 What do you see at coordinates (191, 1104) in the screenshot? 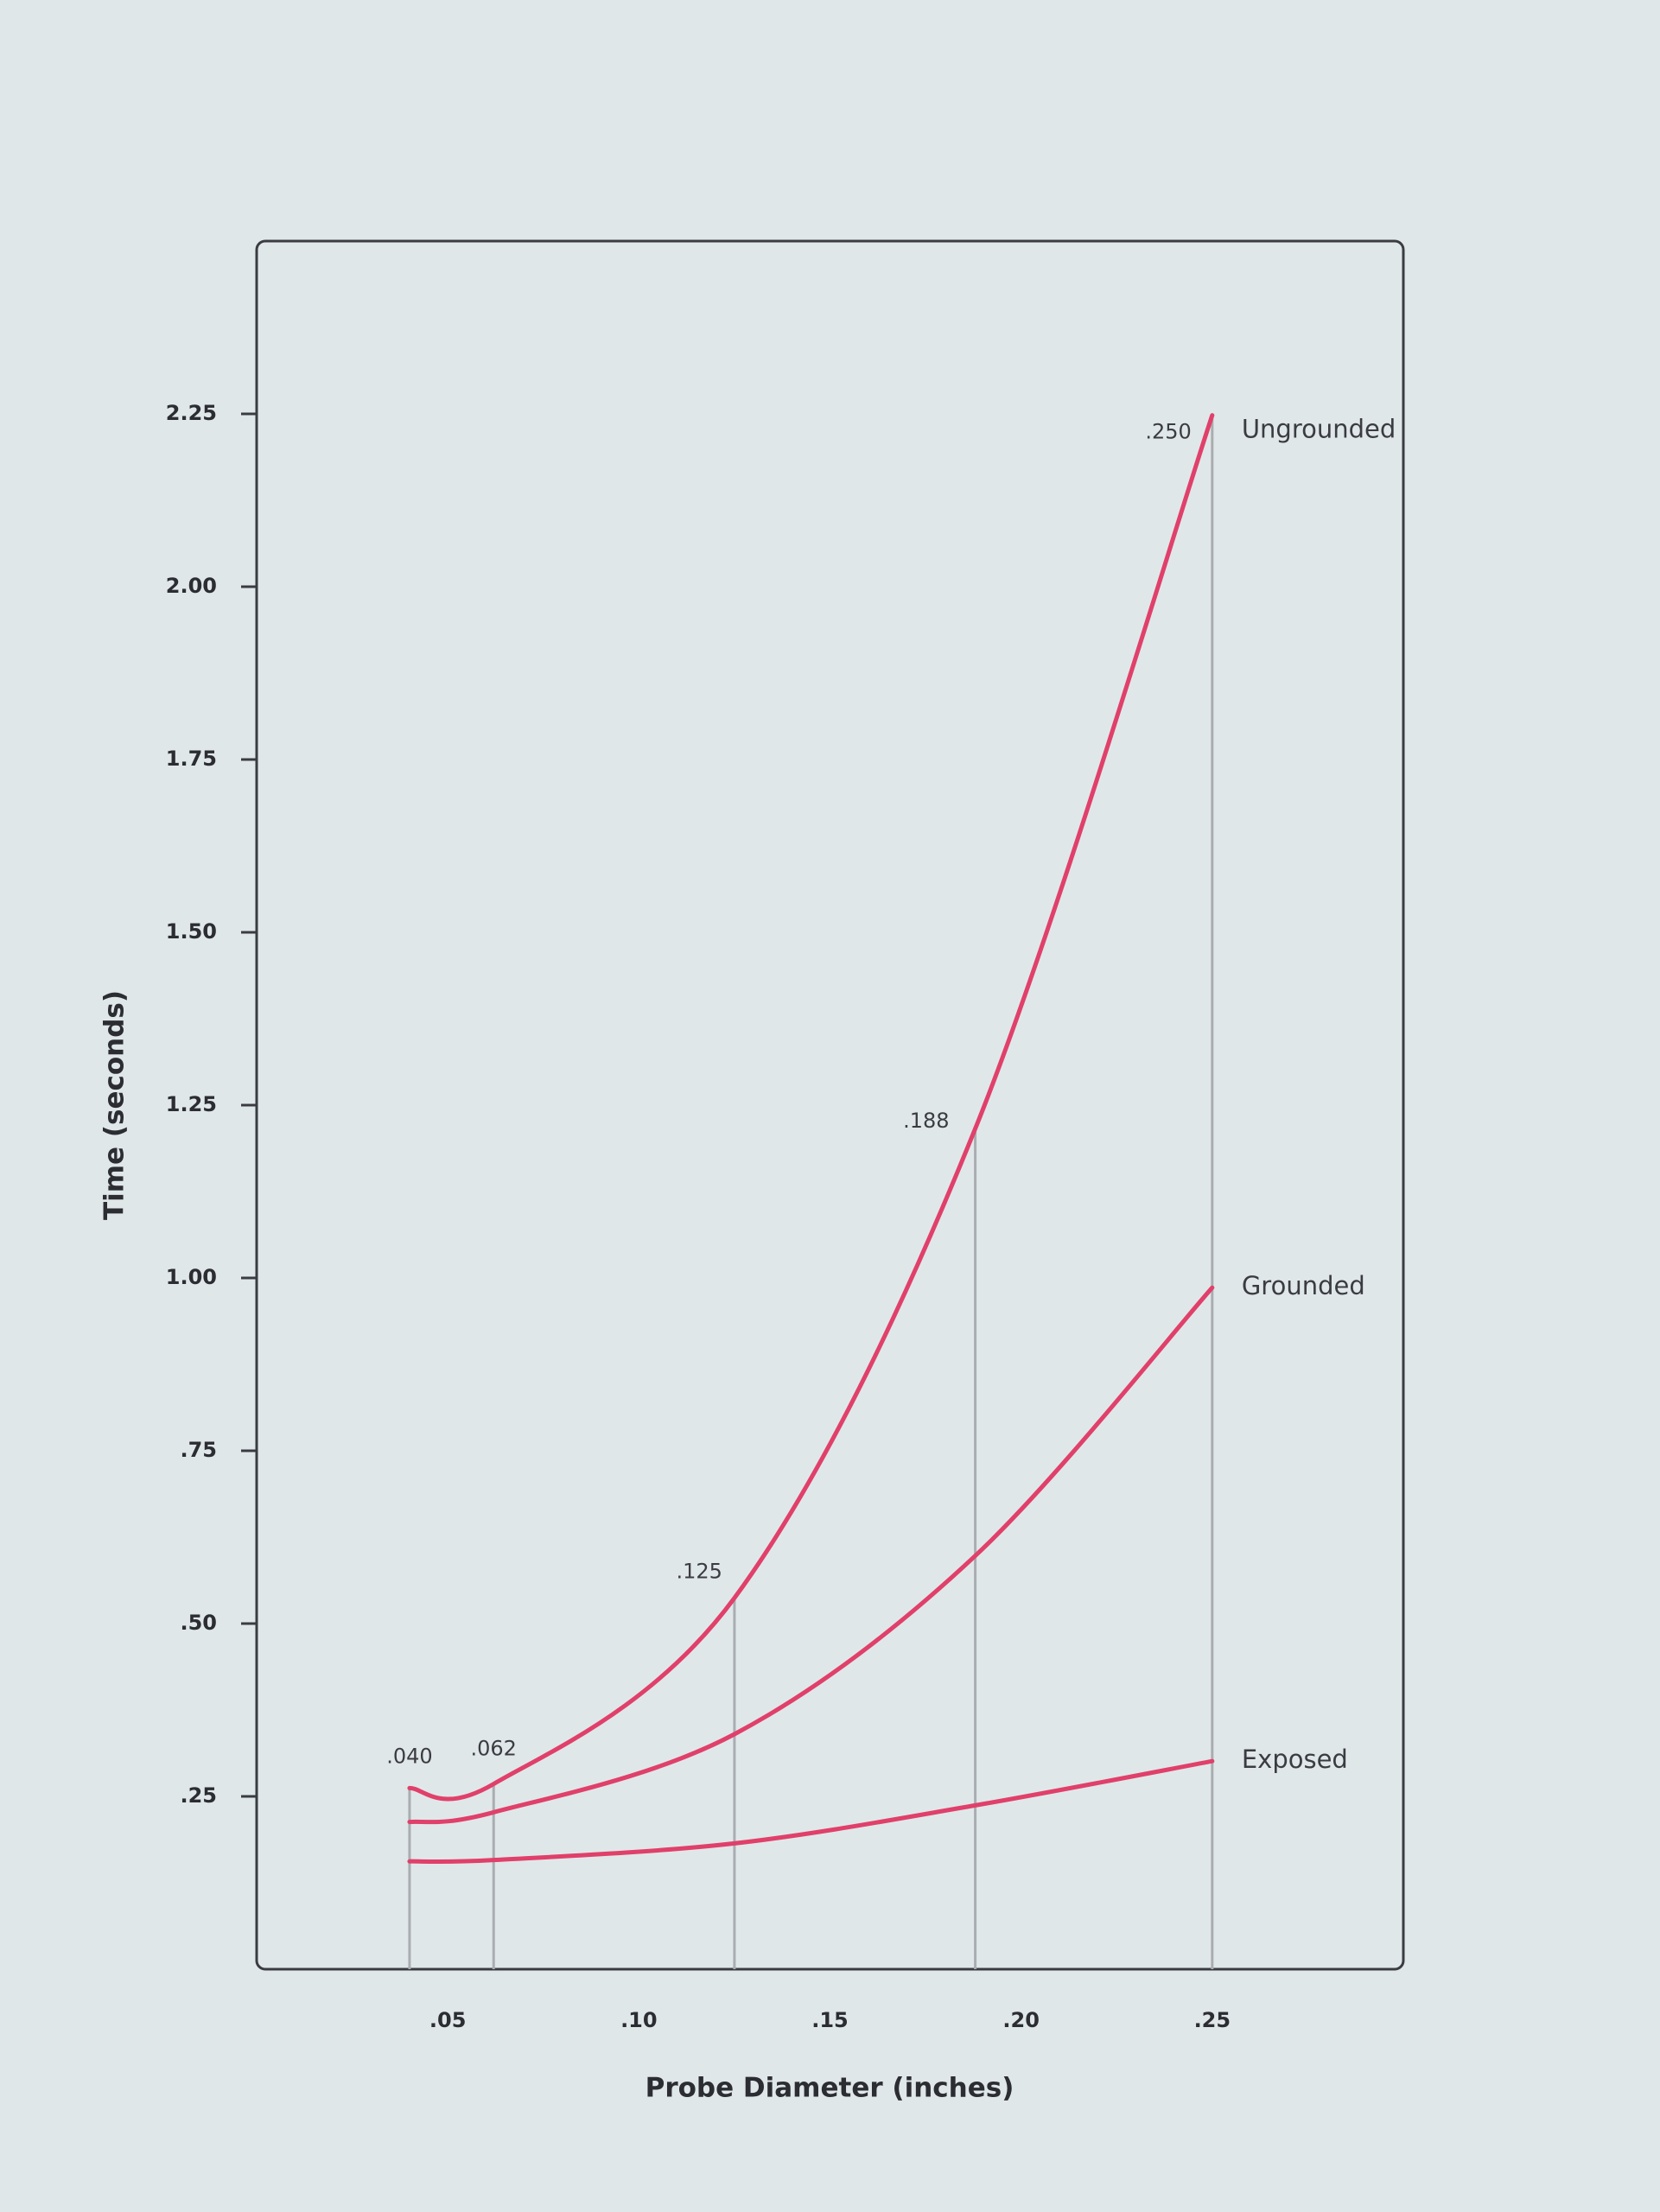
I see `y-tick-label: 1.25` at bounding box center [191, 1104].